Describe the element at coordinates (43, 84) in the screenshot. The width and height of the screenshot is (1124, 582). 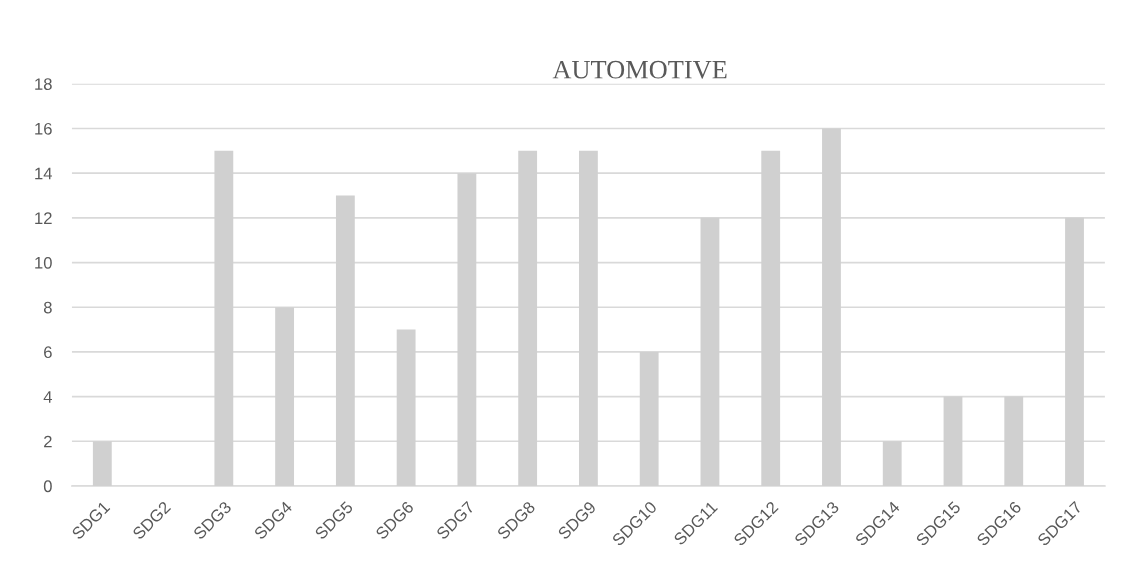
I see `y-tick-label: 18` at that location.